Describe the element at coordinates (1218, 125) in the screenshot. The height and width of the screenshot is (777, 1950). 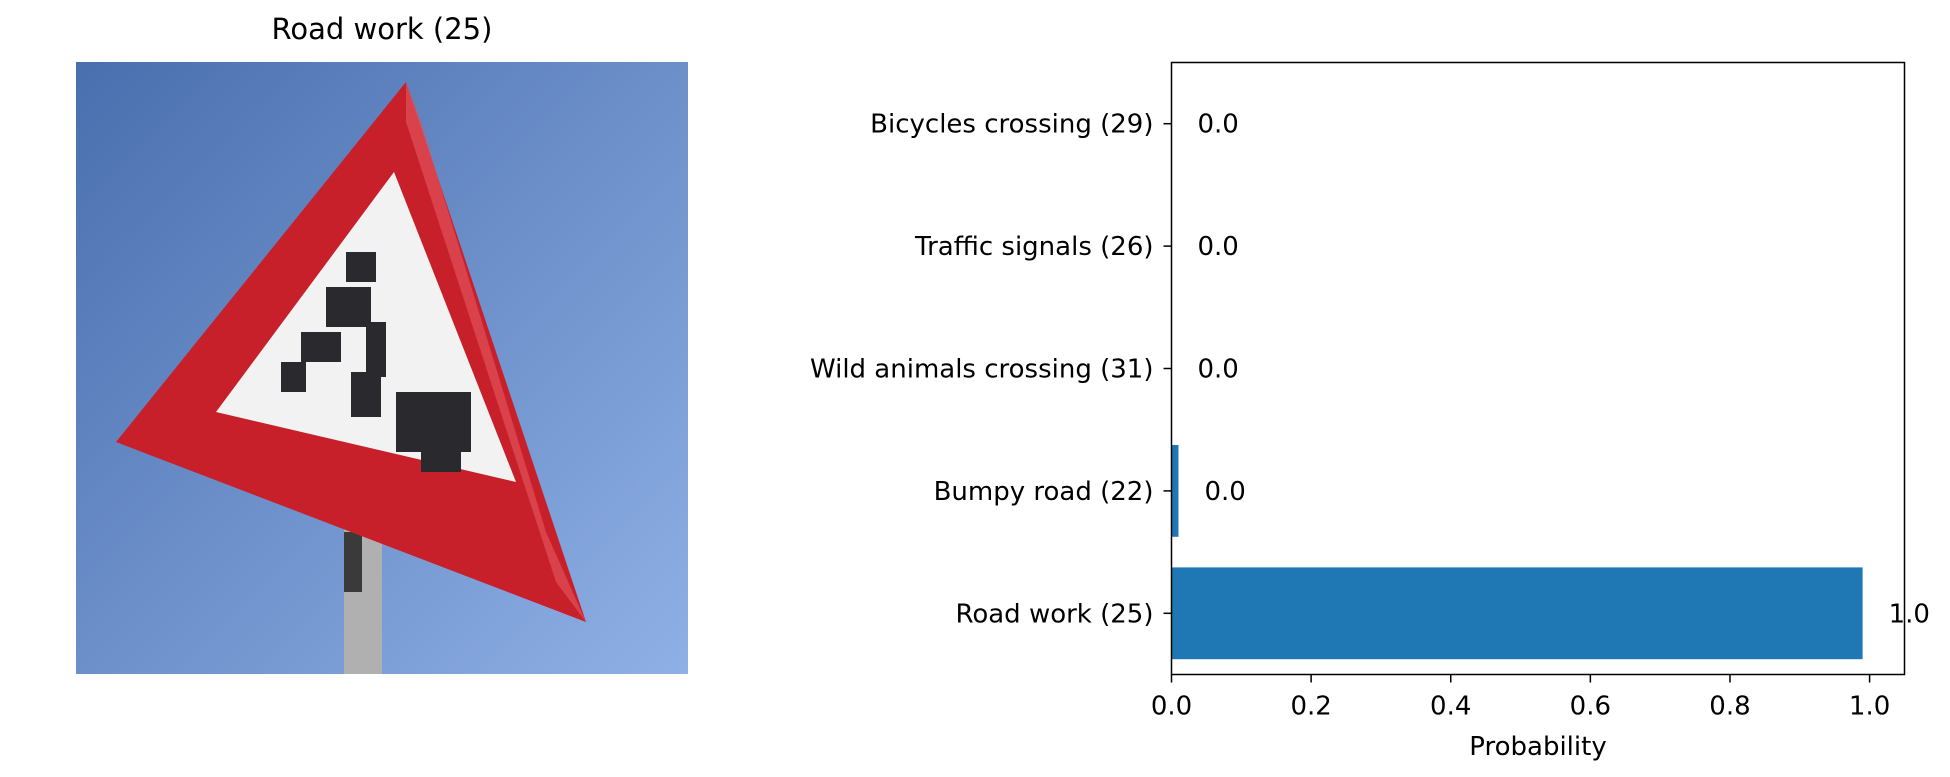
I see `value-label-4: 0.0` at that location.